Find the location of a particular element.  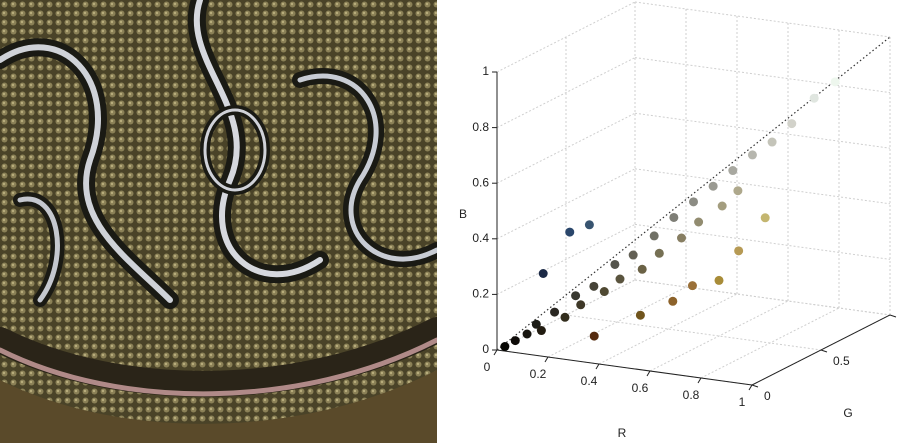

x-tick-label: 0.6 is located at coordinates (640, 388).